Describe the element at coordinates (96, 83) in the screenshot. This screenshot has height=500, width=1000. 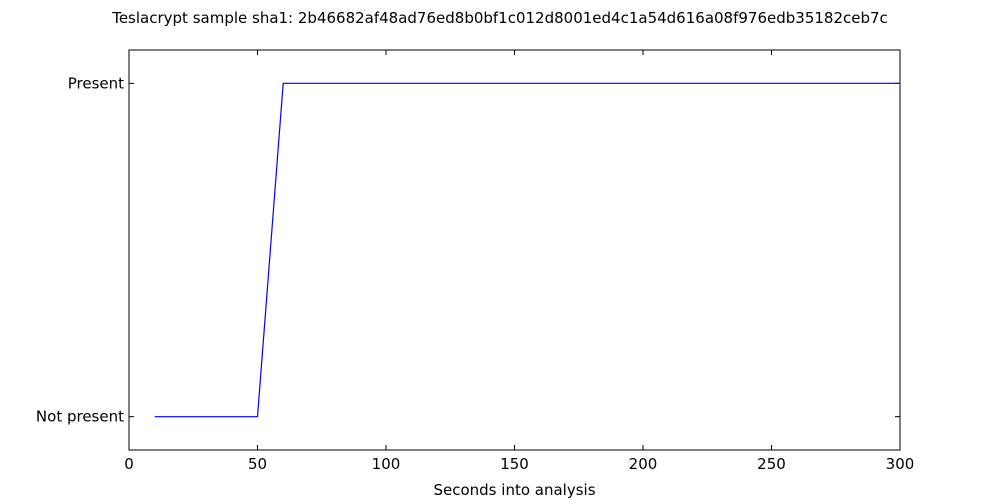
I see `y-tick-label: Present` at that location.